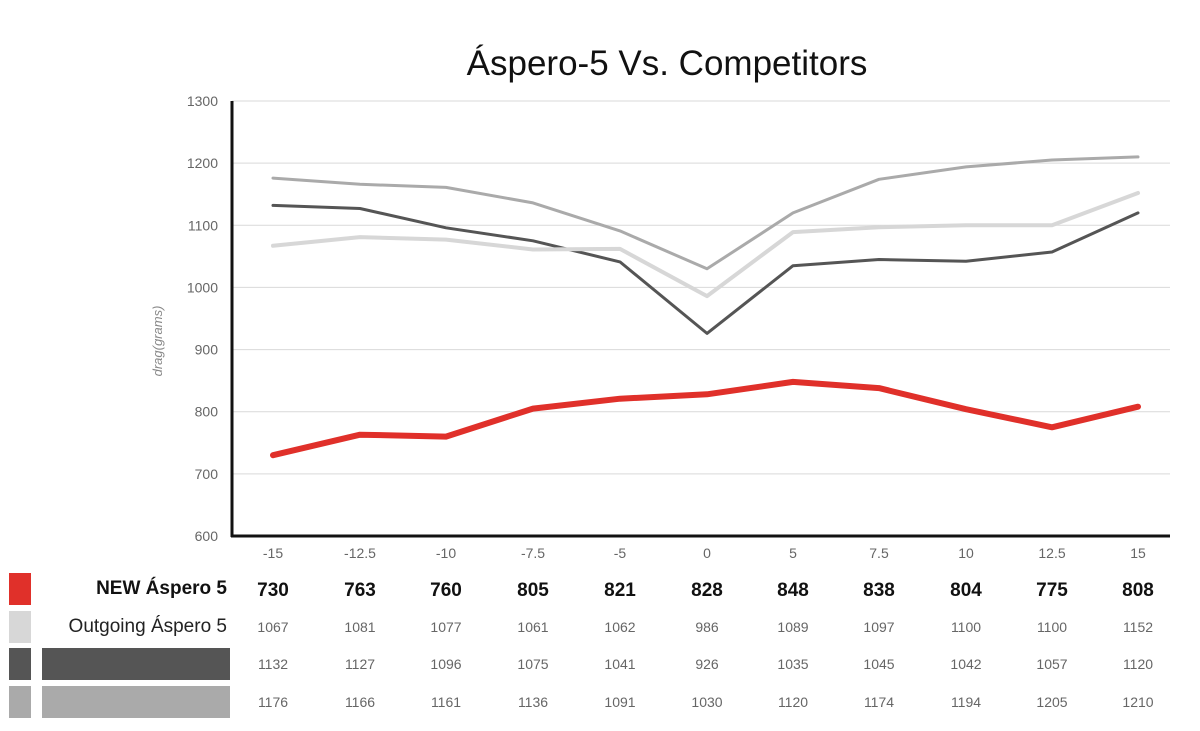 This screenshot has width=1200, height=731. What do you see at coordinates (533, 553) in the screenshot?
I see `x-tick-label: -7.5` at bounding box center [533, 553].